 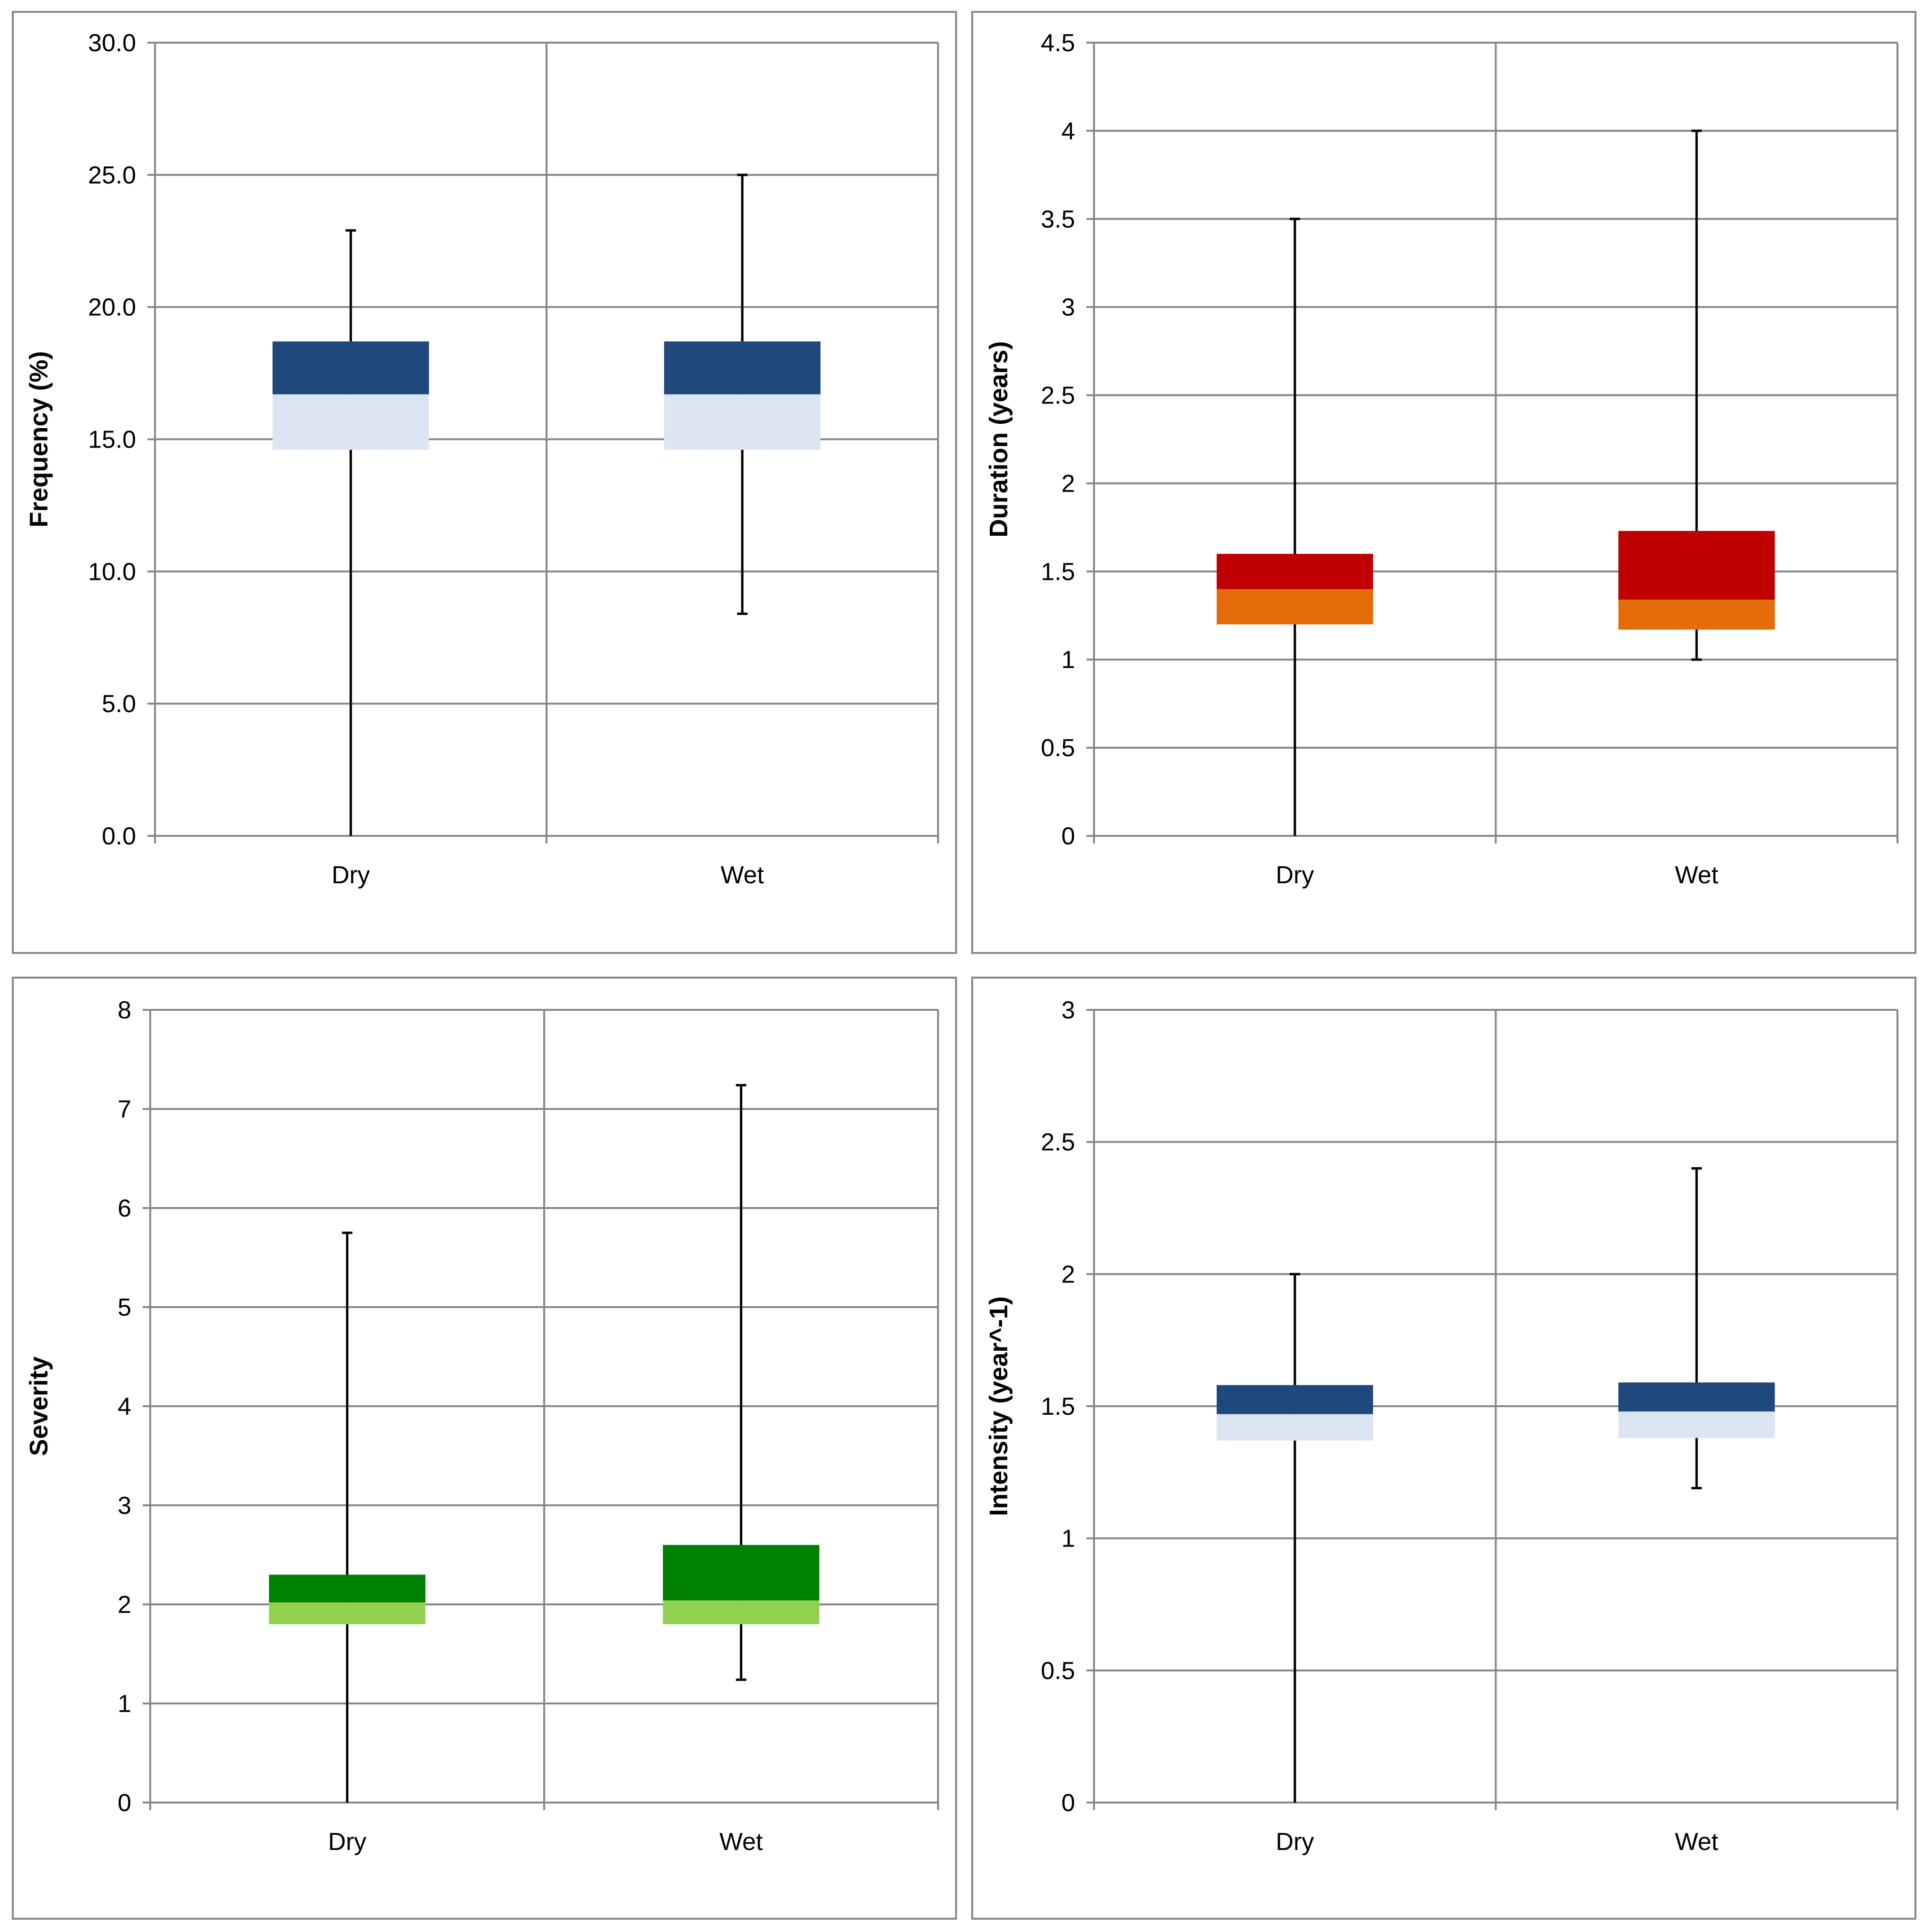 I want to click on y-tick-label: 5, so click(x=125, y=1307).